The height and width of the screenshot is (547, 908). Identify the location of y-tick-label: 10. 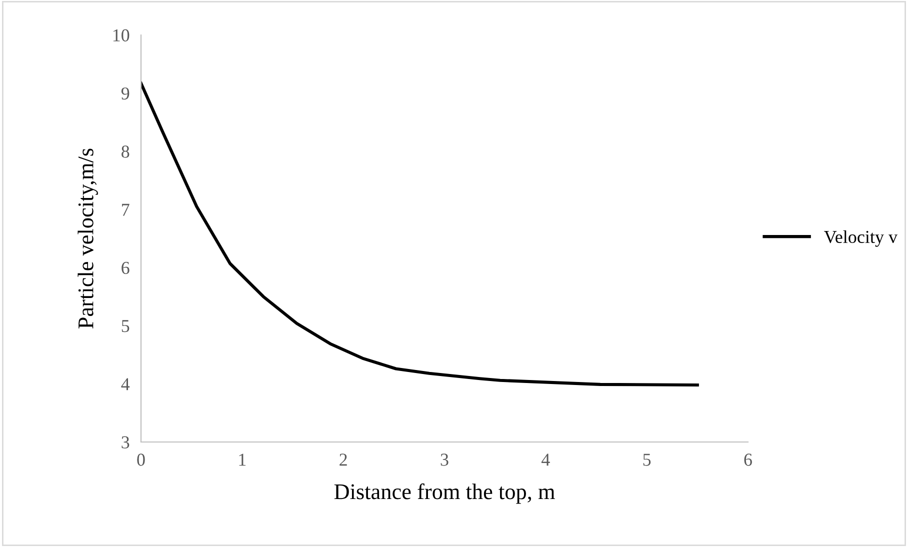
(121, 35).